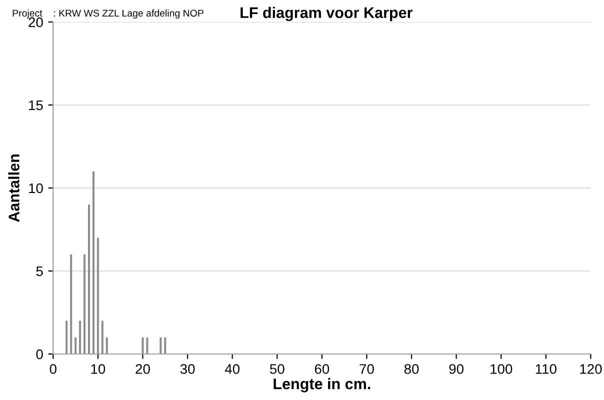  What do you see at coordinates (367, 369) in the screenshot?
I see `x-tick-label: 70` at bounding box center [367, 369].